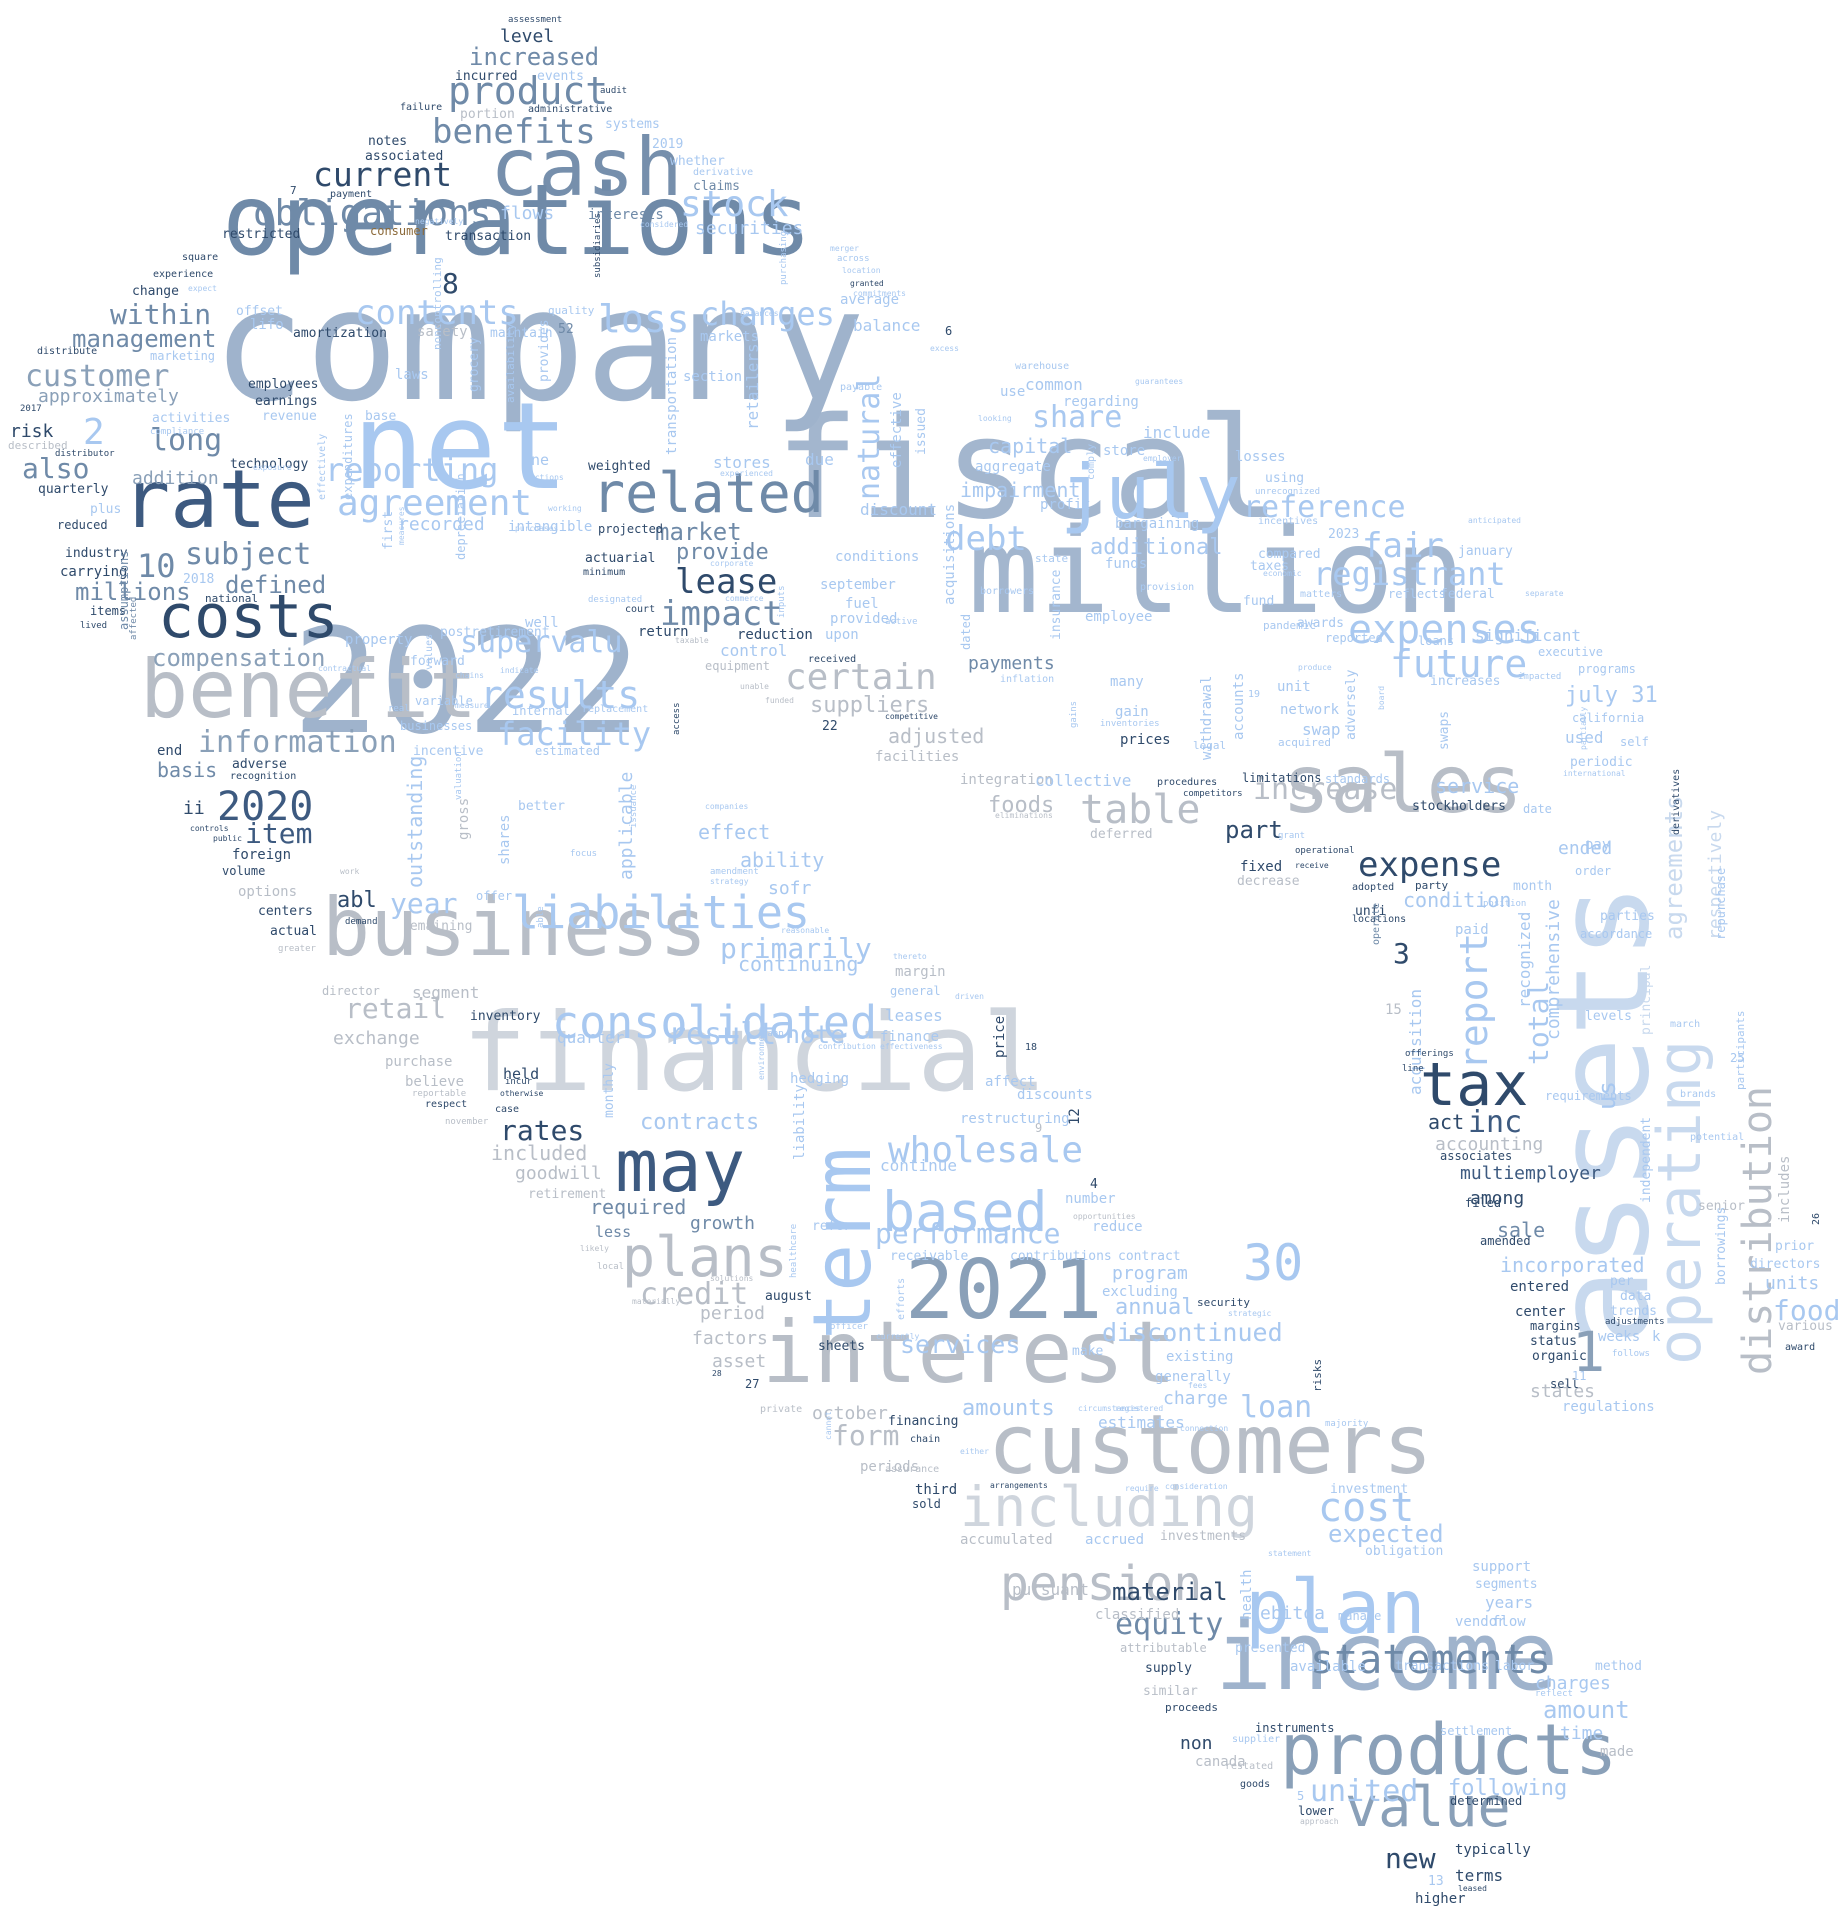 The height and width of the screenshot is (1920, 1845). I want to click on word-2018: 2018, so click(199, 579).